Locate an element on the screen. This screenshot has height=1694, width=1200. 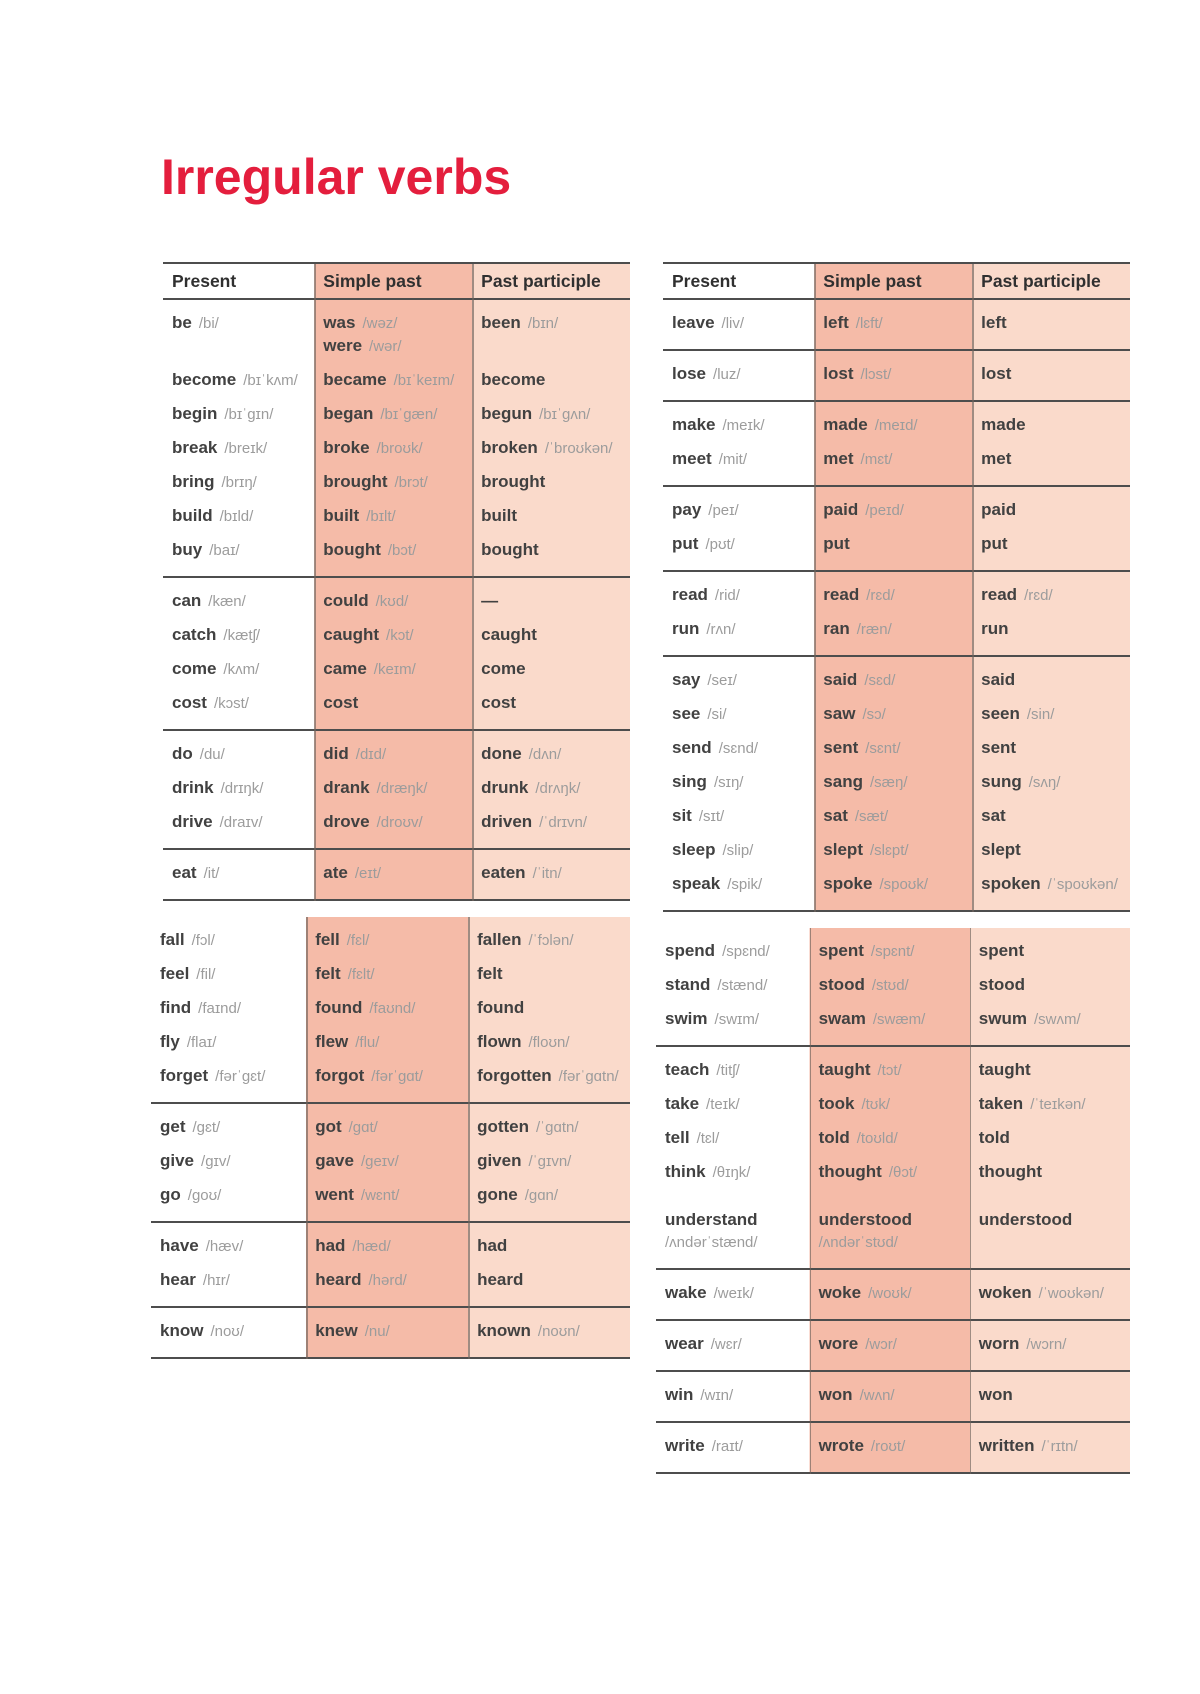
verb-word: buy is located at coordinates (187, 549).